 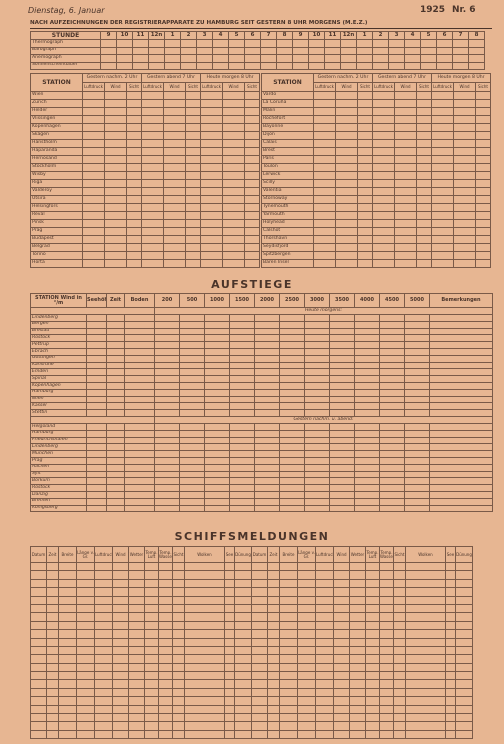 What do you see at coordinates (261, 501) in the screenshot?
I see `row: Bremen` at bounding box center [261, 501].